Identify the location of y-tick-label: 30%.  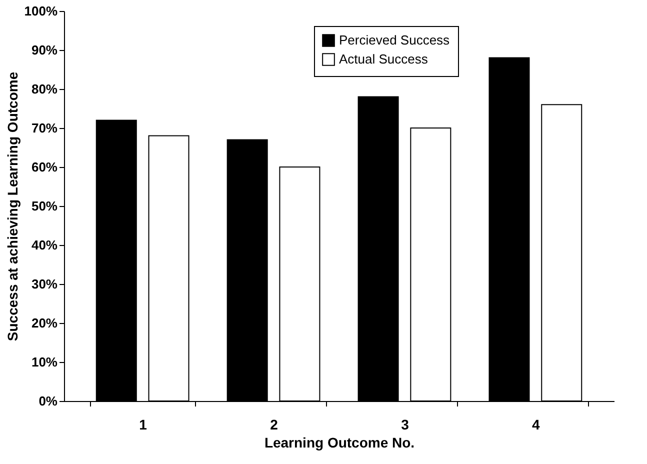
(44, 284).